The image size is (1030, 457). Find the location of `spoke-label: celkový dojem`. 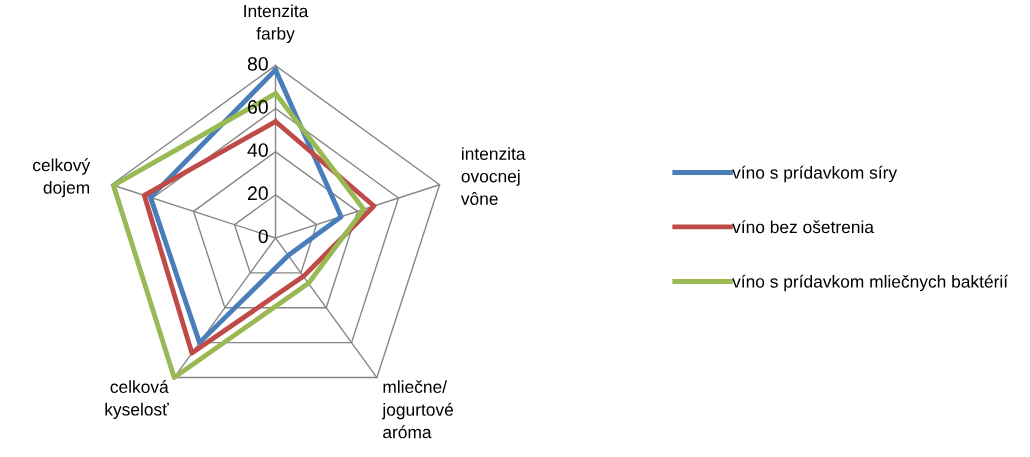

spoke-label: celkový dojem is located at coordinates (62, 178).